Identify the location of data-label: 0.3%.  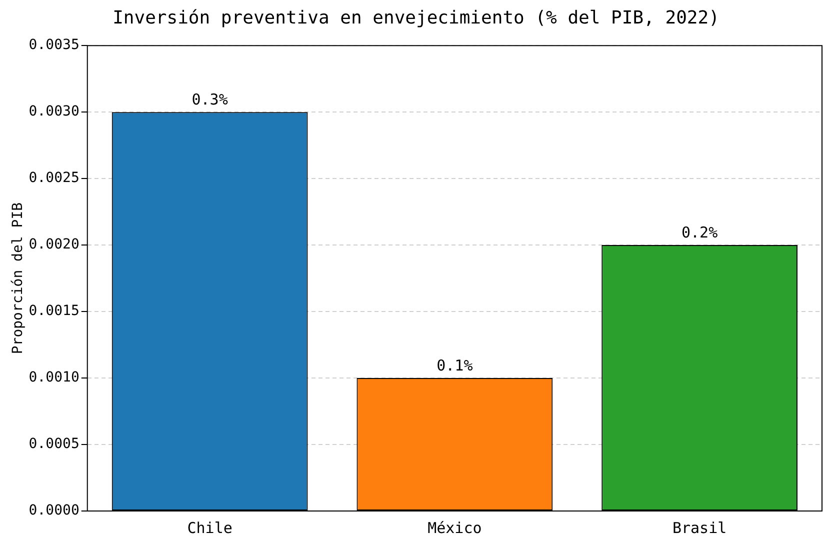
(210, 99).